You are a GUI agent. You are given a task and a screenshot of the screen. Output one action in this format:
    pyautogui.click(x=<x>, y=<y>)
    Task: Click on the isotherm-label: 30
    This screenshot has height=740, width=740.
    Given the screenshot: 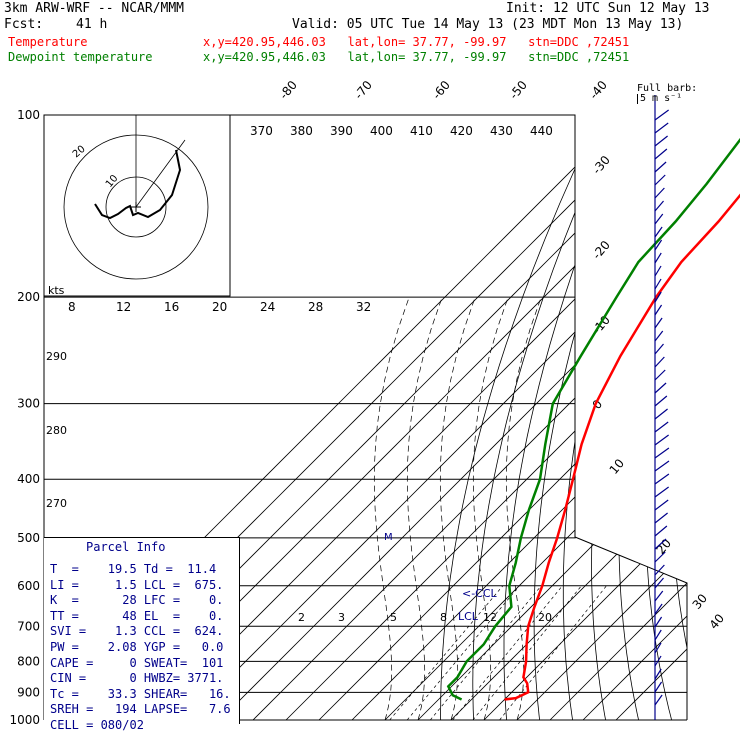 What is the action you would take?
    pyautogui.click(x=700, y=601)
    